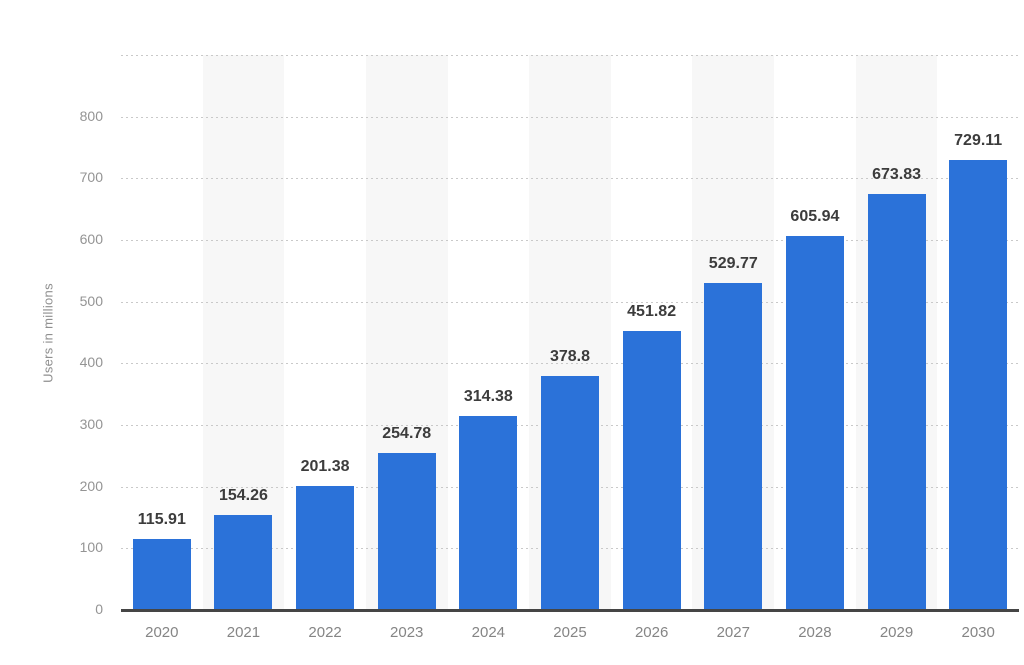 The height and width of the screenshot is (665, 1024). I want to click on bar-2030, so click(978, 385).